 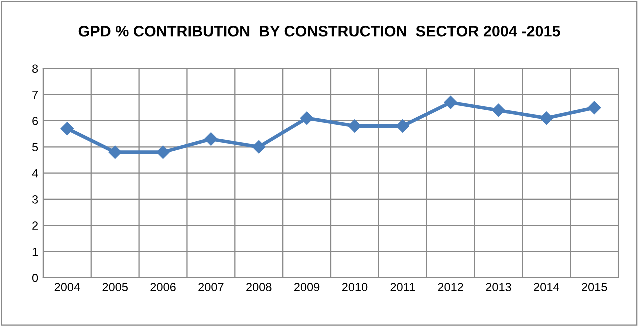 I want to click on x-tick-label: 2011, so click(x=403, y=287).